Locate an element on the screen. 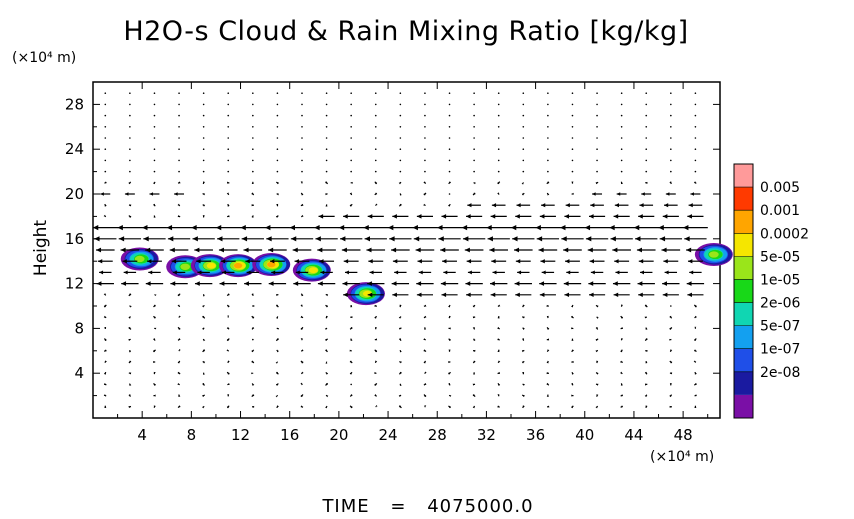 Image resolution: width=854 pixels, height=519 pixels. time-value: 4075000.0 is located at coordinates (480, 506).